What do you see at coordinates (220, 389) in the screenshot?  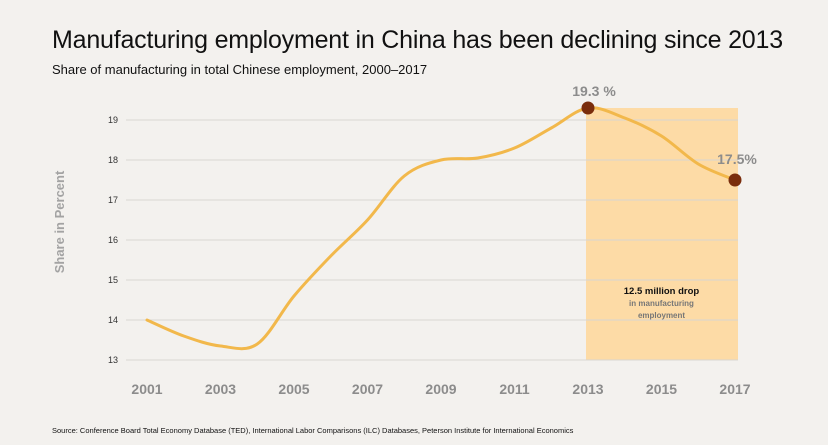 I see `x-tick-label: 2003` at bounding box center [220, 389].